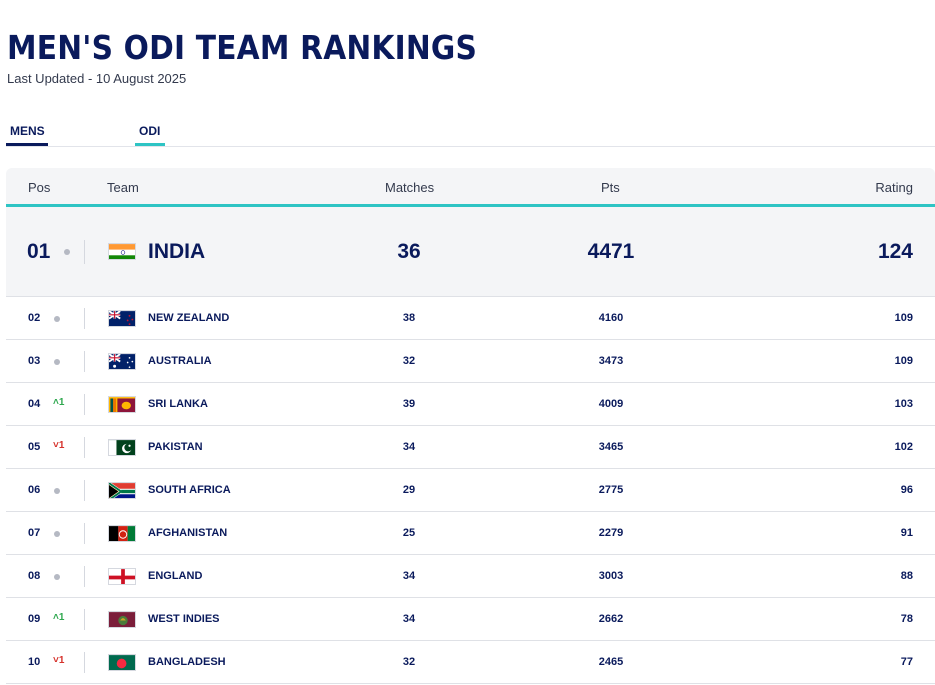  Describe the element at coordinates (27, 134) in the screenshot. I see `tab-mens: MENS` at that location.